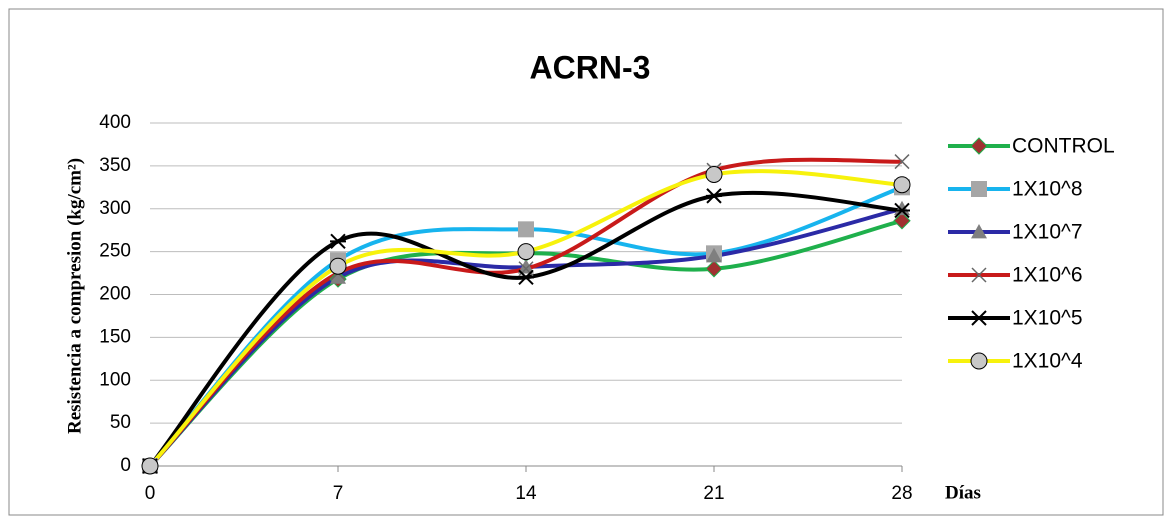  I want to click on legend-label: 1X10^4, so click(1047, 361).